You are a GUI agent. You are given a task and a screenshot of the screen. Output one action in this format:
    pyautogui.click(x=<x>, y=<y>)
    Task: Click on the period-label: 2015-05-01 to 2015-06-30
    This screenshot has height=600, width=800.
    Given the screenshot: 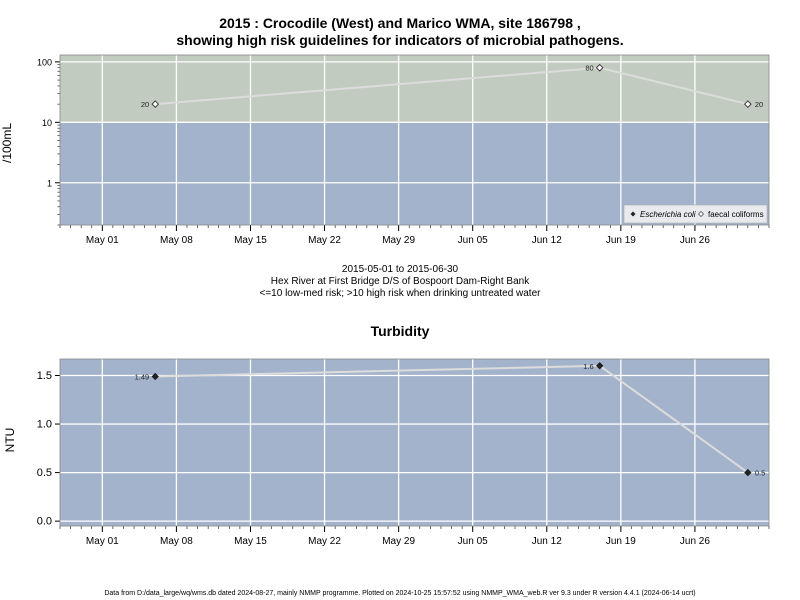 What is the action you would take?
    pyautogui.click(x=400, y=269)
    